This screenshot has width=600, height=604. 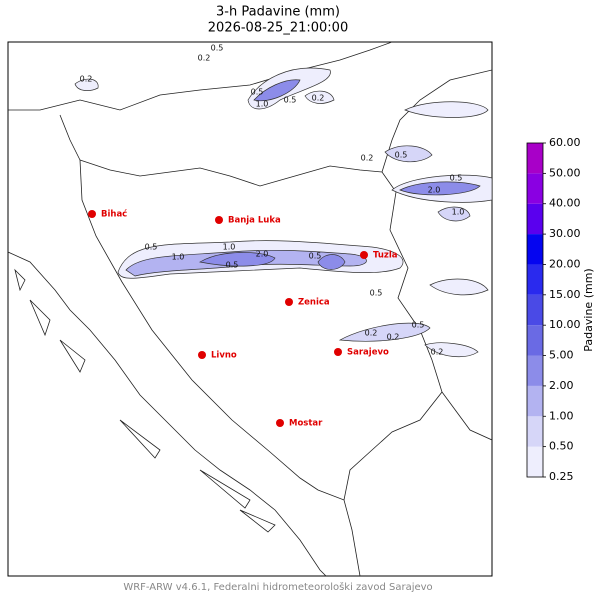 I want to click on city-label: Livno, so click(x=224, y=356).